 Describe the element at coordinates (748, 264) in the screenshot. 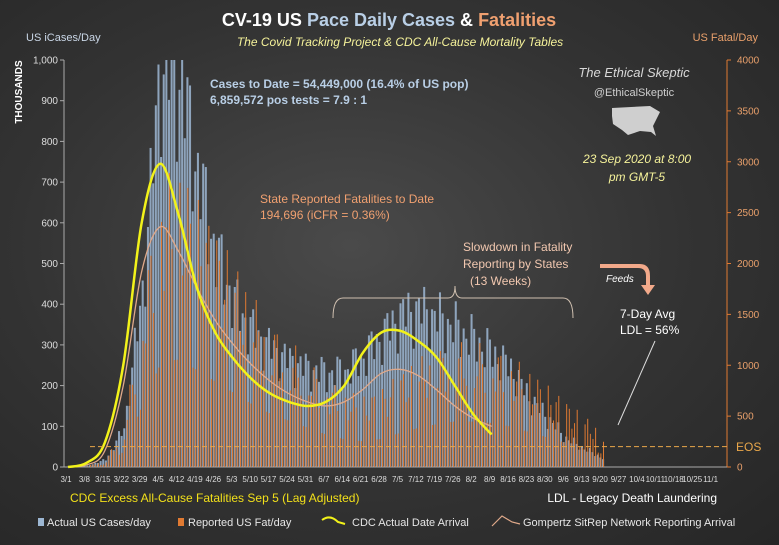

I see `right-tick-label: 2000` at that location.